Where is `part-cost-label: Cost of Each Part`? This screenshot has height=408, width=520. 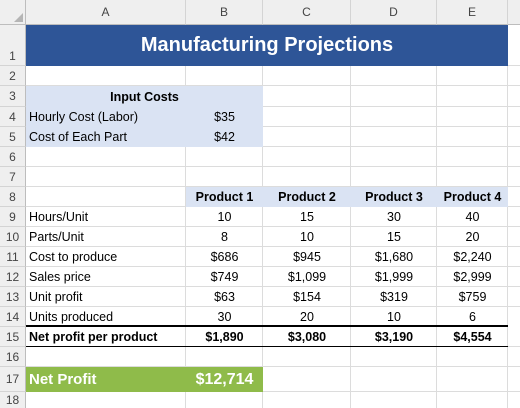
part-cost-label: Cost of Each Part is located at coordinates (78, 137).